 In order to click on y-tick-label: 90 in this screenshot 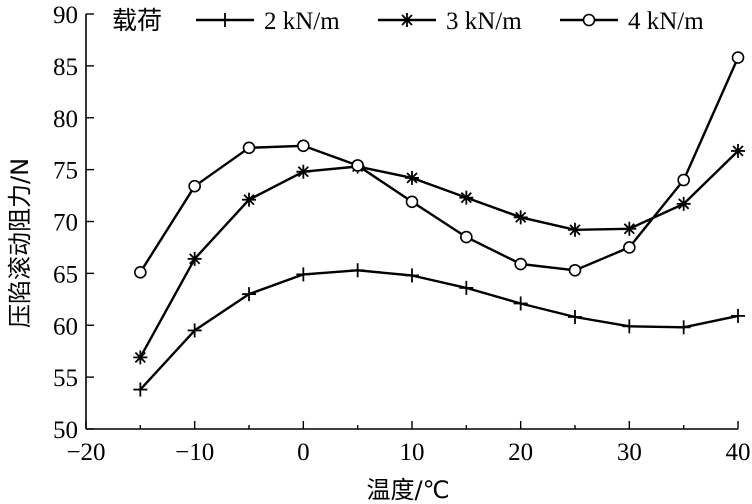, I will do `click(65, 15)`.